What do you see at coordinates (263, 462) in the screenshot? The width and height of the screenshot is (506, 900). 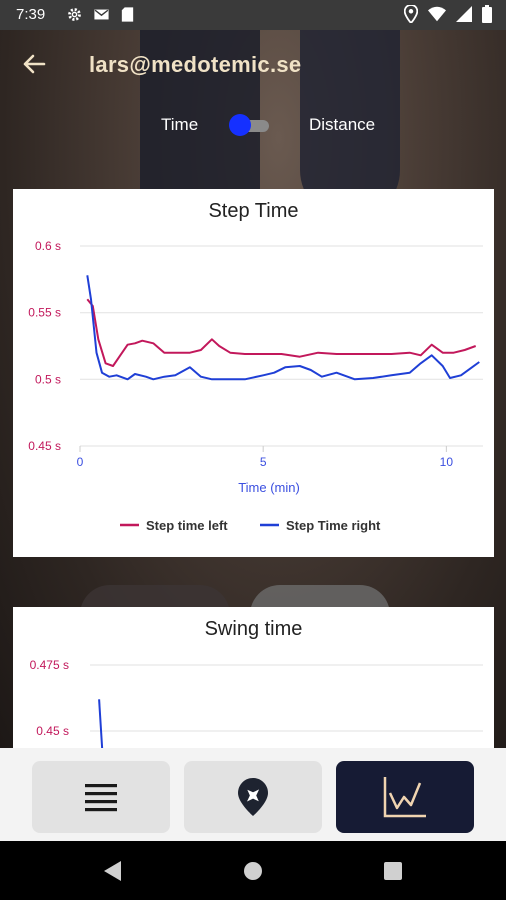 I see `x-tick-label: 5` at bounding box center [263, 462].